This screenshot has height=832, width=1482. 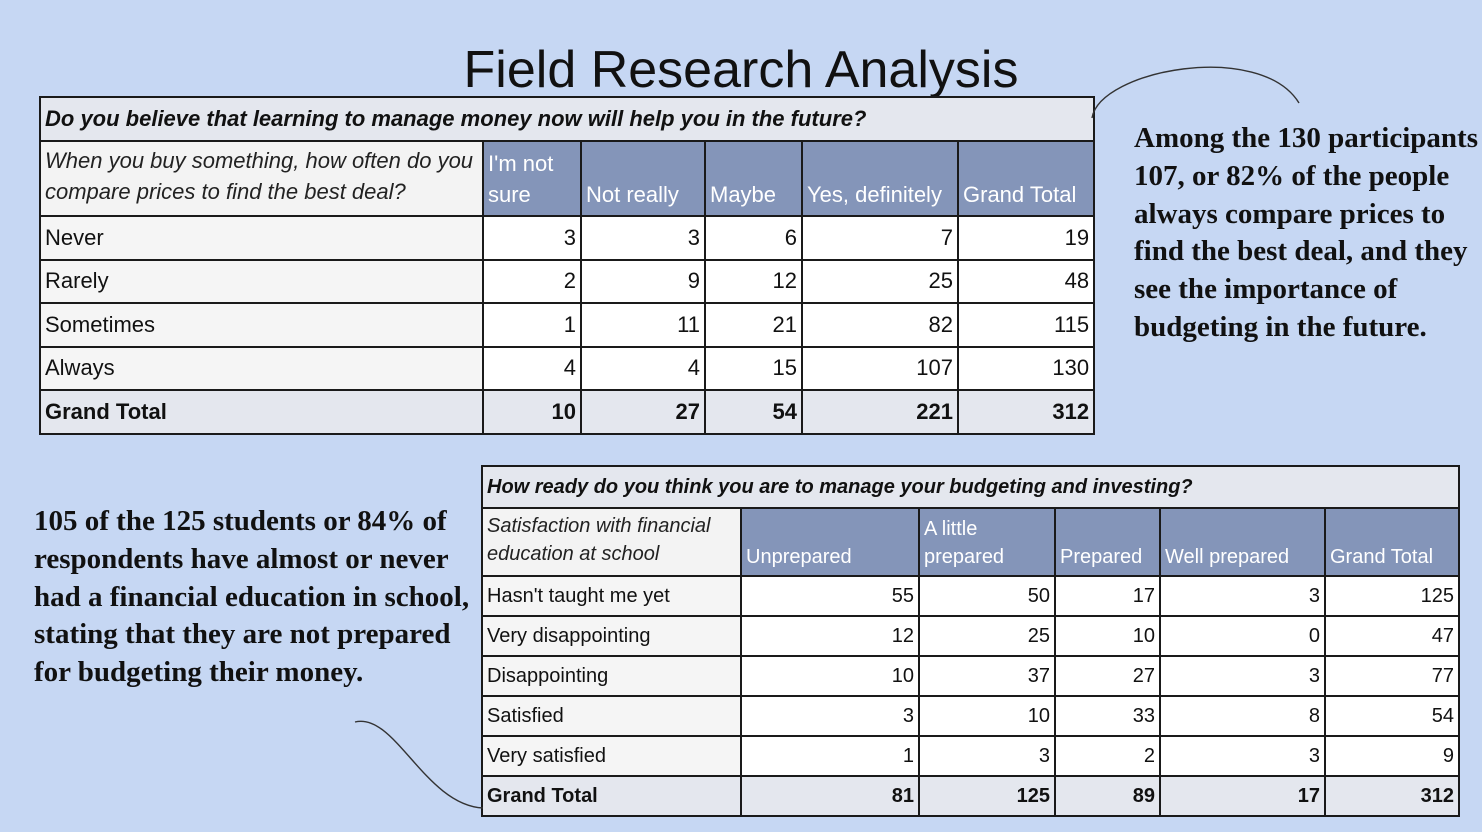 I want to click on value-cell: 89, so click(x=1107, y=796).